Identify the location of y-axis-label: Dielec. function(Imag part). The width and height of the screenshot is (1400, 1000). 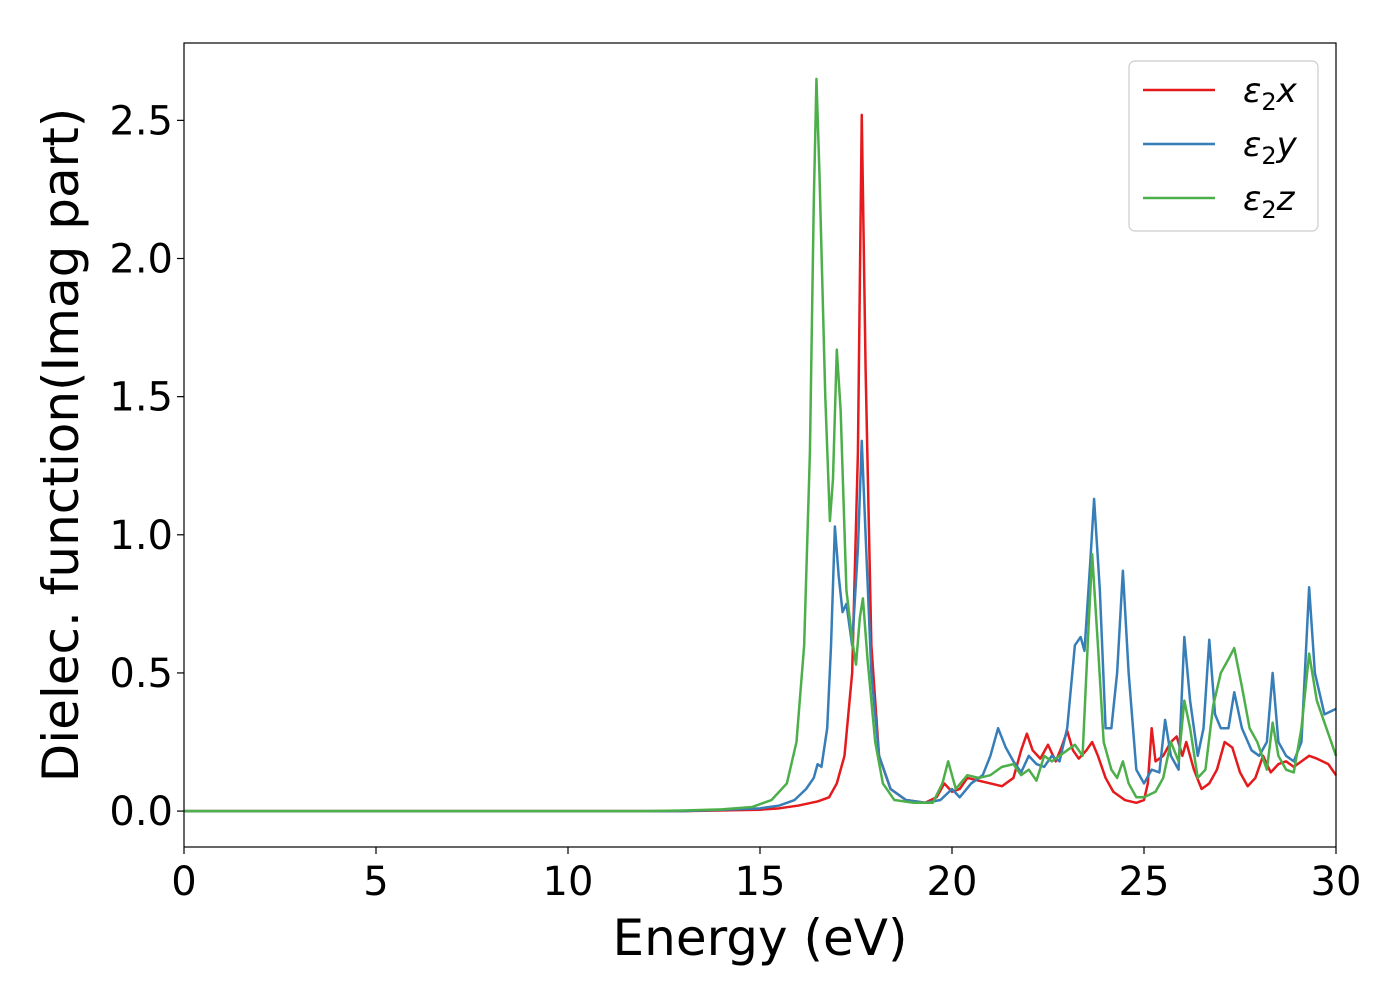
(61, 445).